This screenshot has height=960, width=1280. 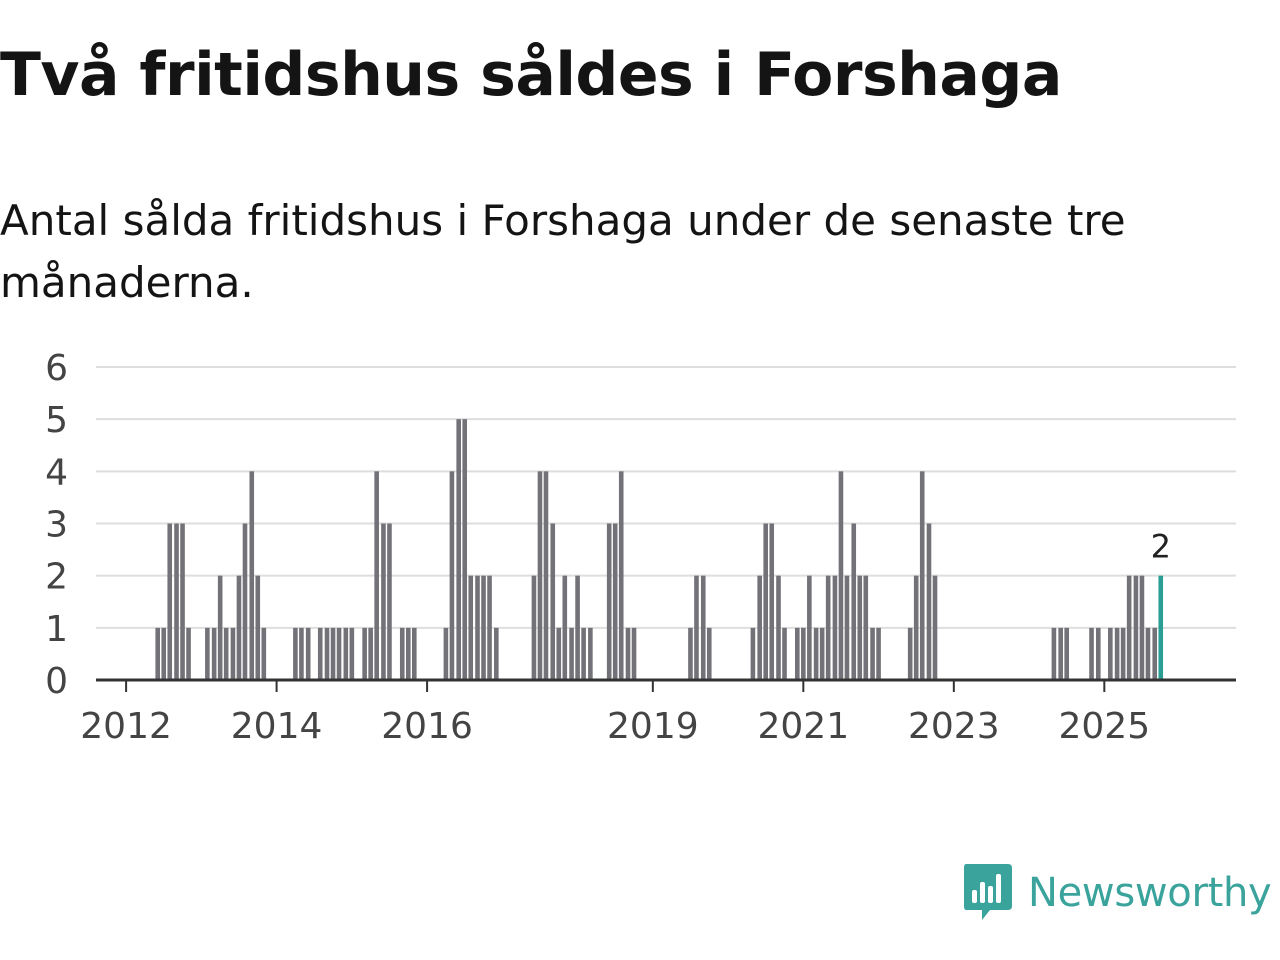 I want to click on x-tick-label: 2012, so click(x=126, y=726).